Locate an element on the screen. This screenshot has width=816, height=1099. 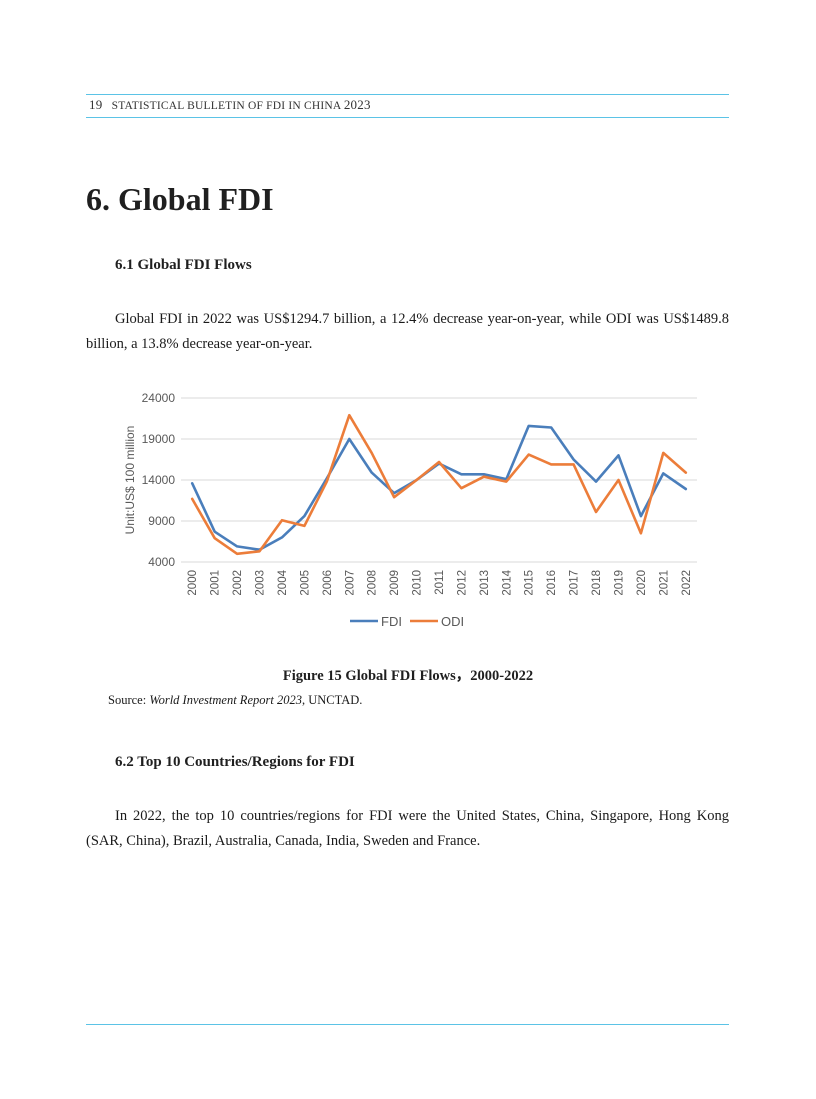
x-tick-2011: 2011 is located at coordinates (440, 582).